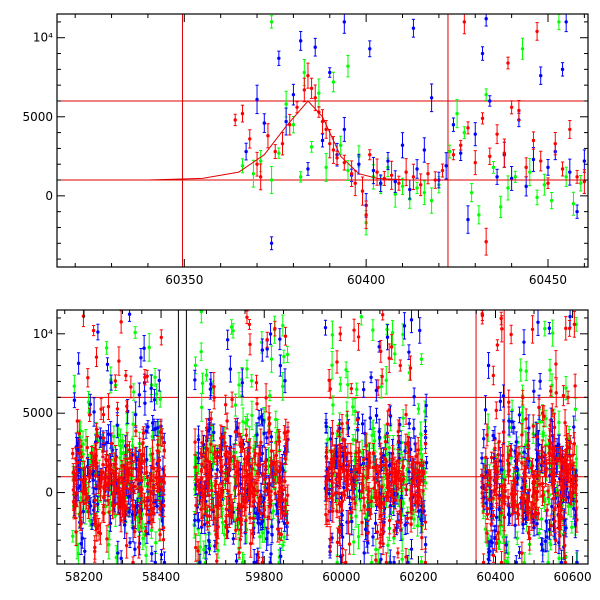 This screenshot has height=600, width=600. What do you see at coordinates (367, 140) in the screenshot?
I see `model-curve` at bounding box center [367, 140].